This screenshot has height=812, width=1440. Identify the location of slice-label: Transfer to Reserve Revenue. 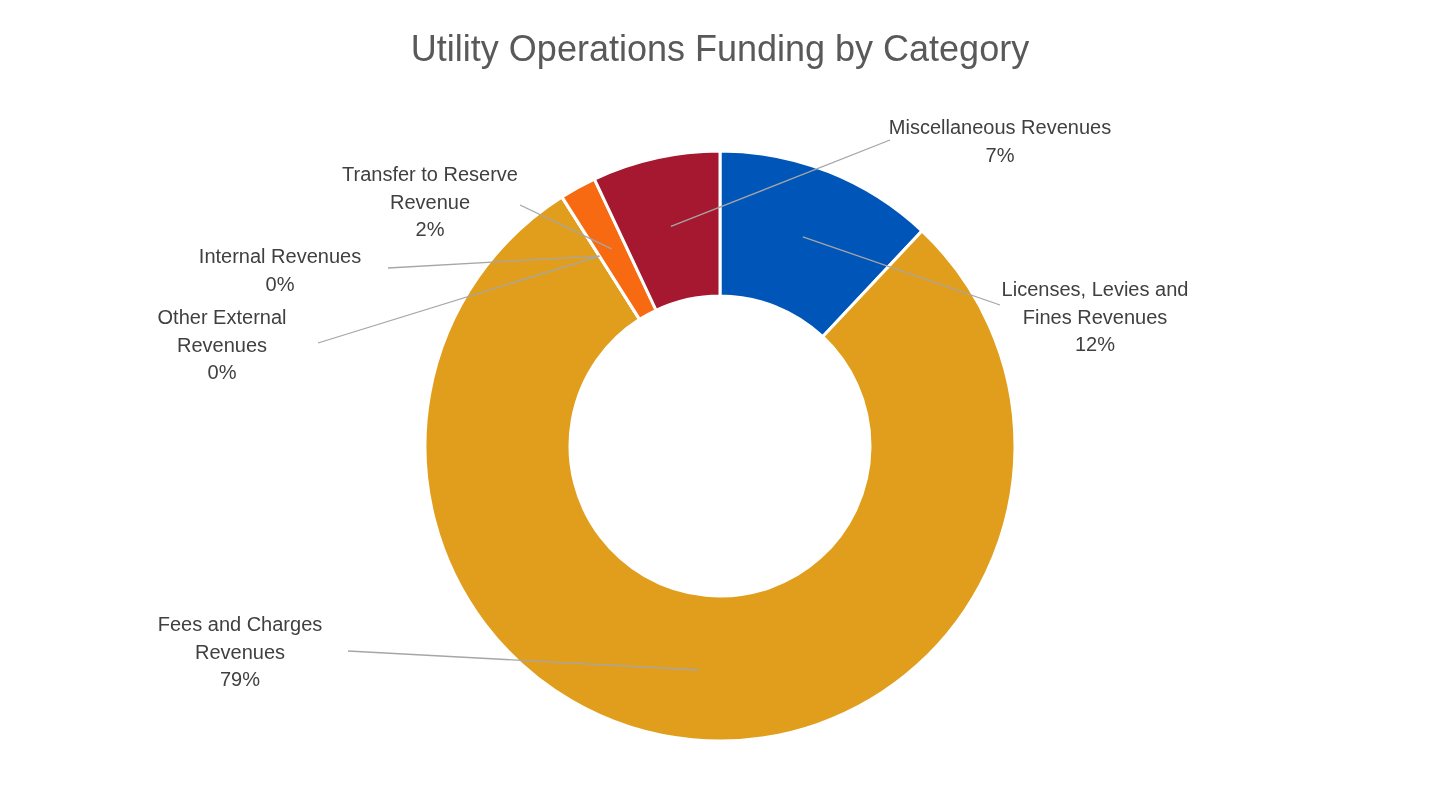
(430, 188).